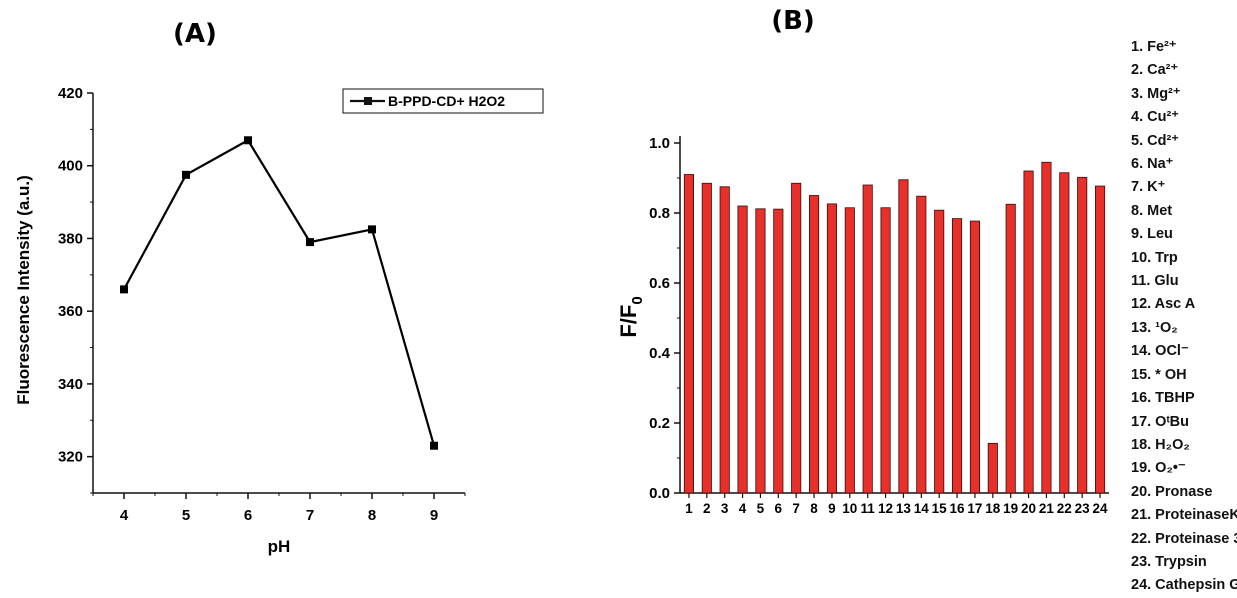  Describe the element at coordinates (793, 21) in the screenshot. I see `panel-b-label: (B)` at that location.